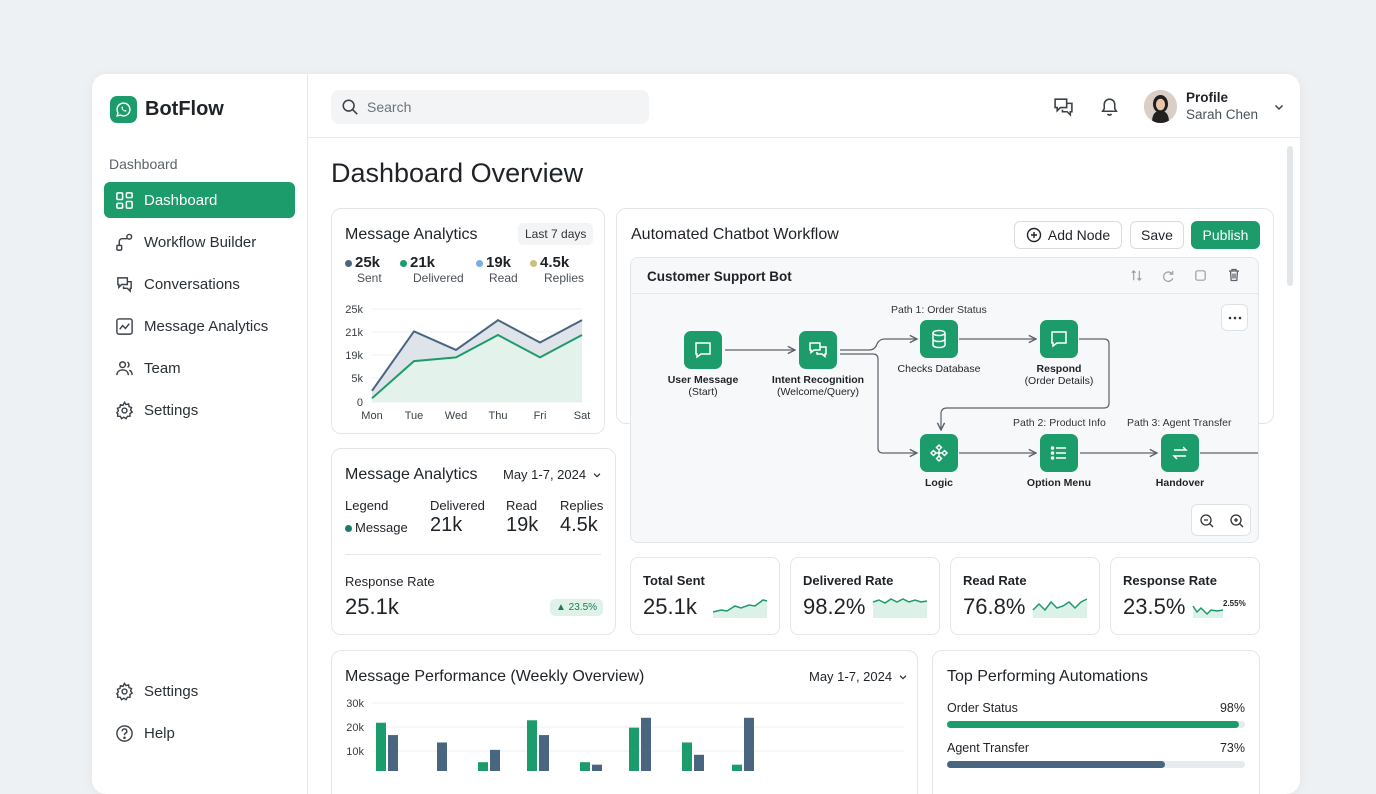 This screenshot has height=794, width=1376. Describe the element at coordinates (355, 728) in the screenshot. I see `y-tick-label: 20k` at that location.